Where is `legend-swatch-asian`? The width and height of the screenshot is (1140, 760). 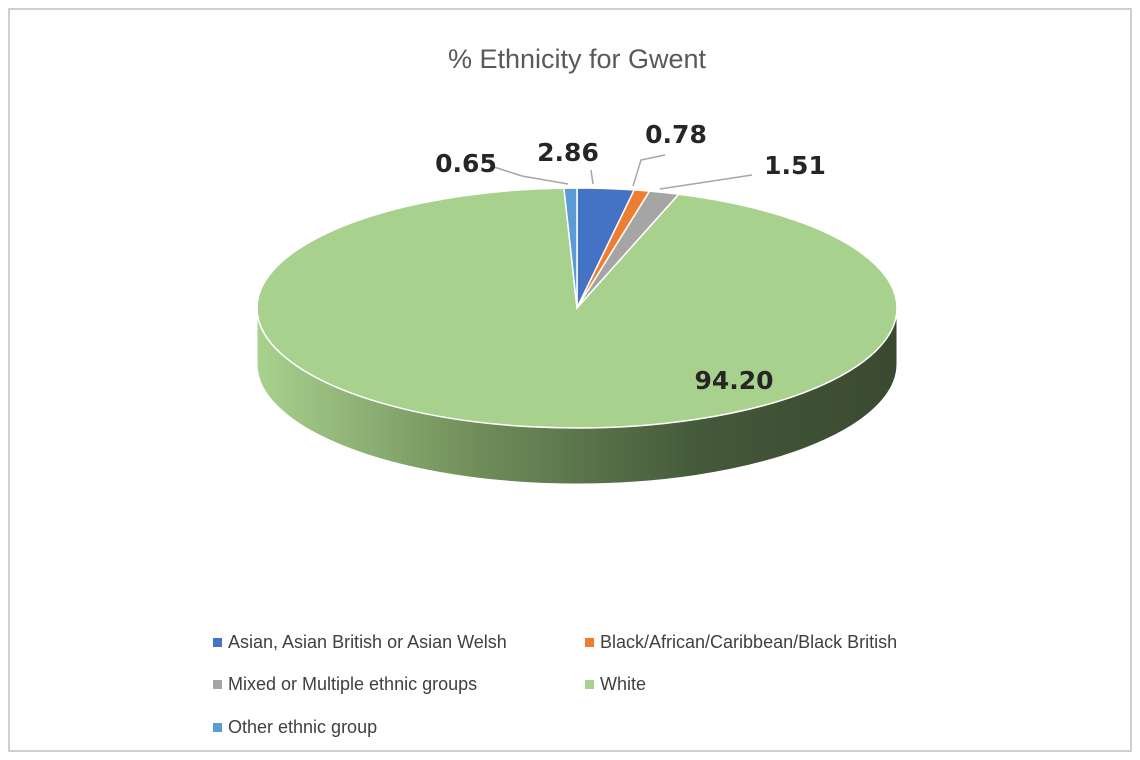 legend-swatch-asian is located at coordinates (217, 642).